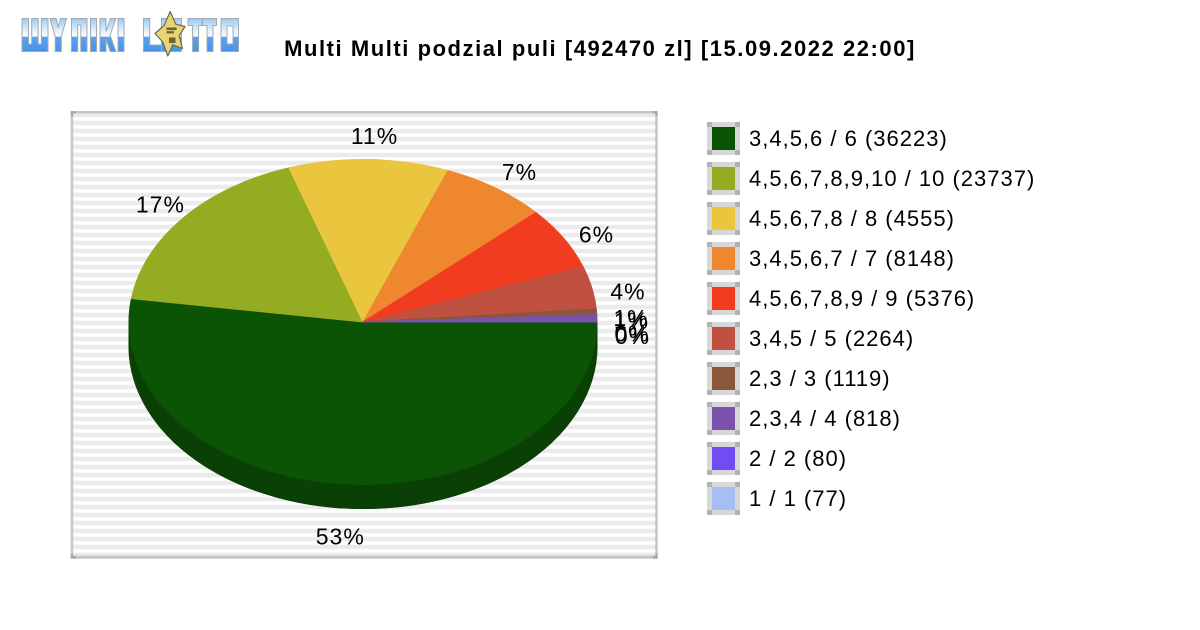 The image size is (1200, 630). I want to click on svg-text: 53%, so click(340, 537).